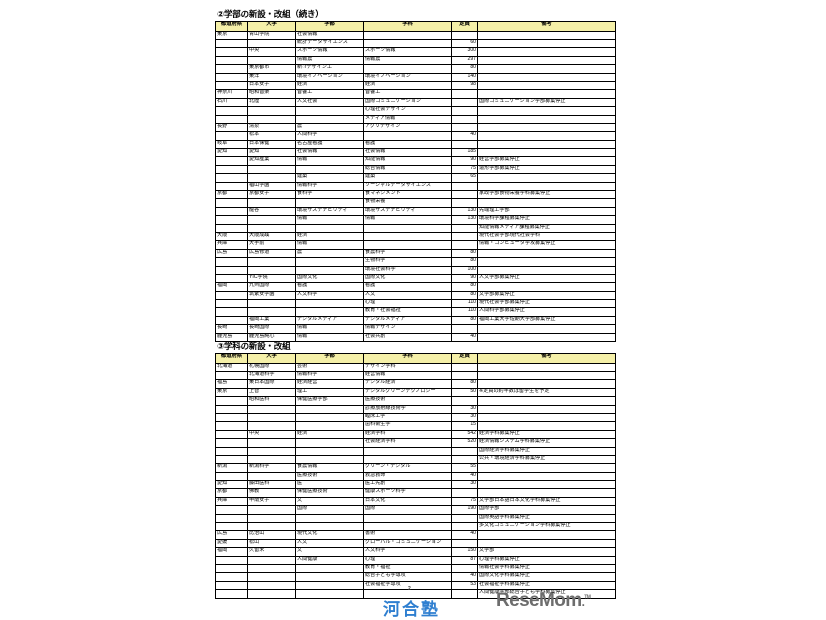 This screenshot has height=620, width=826. Describe the element at coordinates (329, 144) in the screenshot. I see `cell-faculty: 名古屋看護` at that location.